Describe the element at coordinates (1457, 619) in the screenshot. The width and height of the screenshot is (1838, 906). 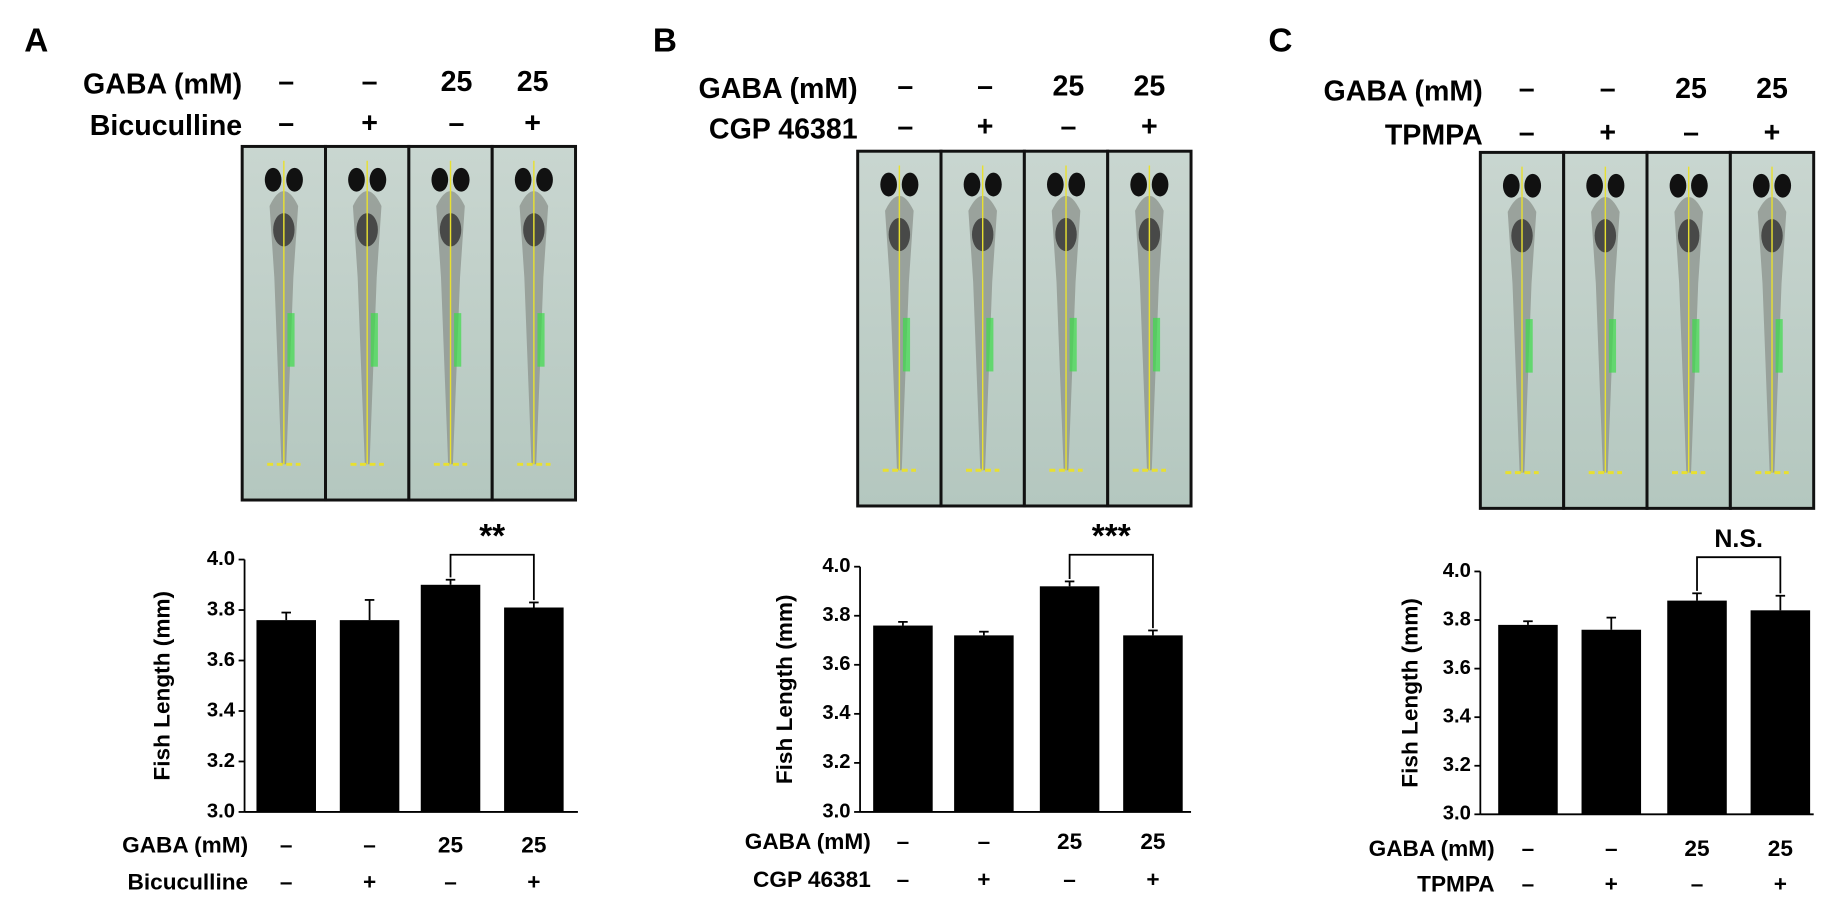
I see `y-tick-label: 3.8` at that location.